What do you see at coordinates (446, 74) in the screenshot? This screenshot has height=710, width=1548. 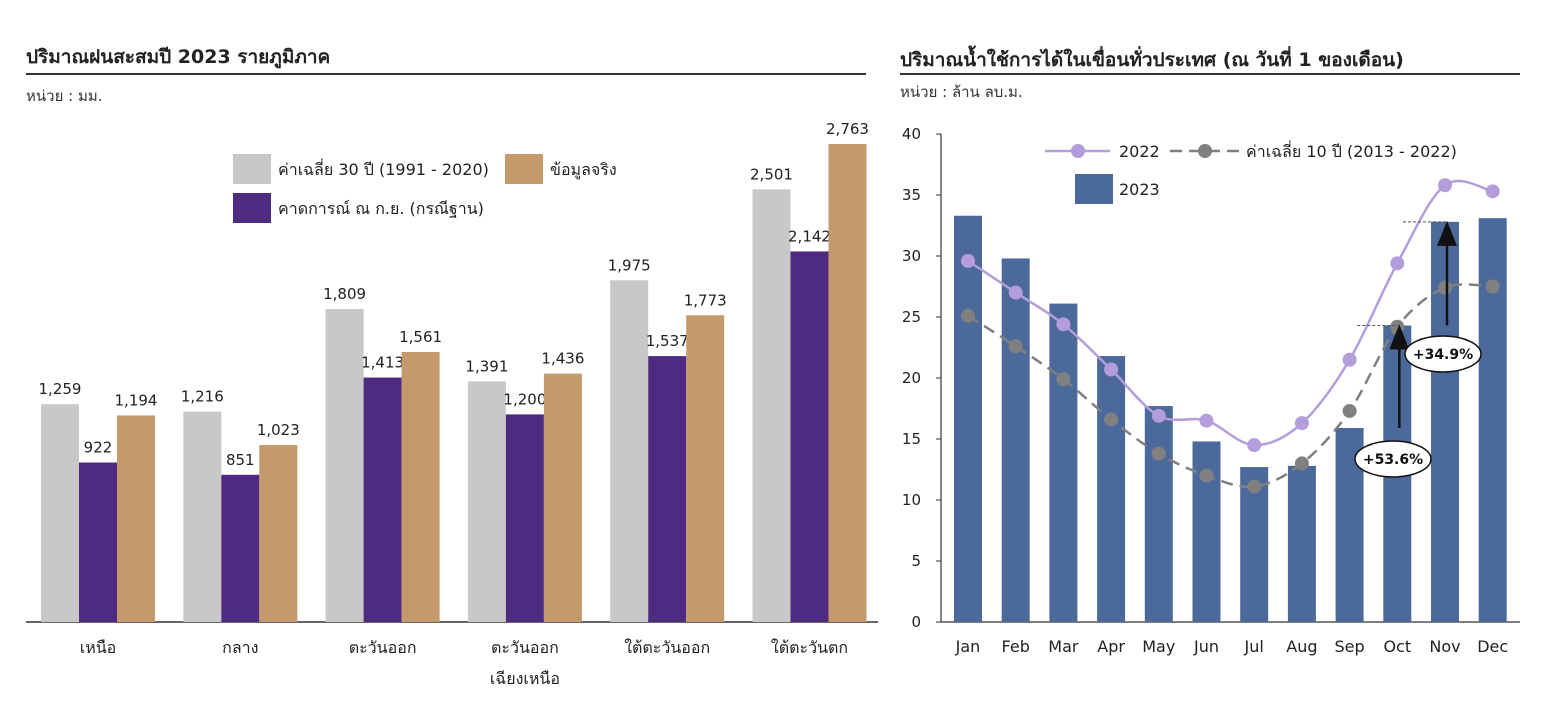 I see `left-title-rule` at bounding box center [446, 74].